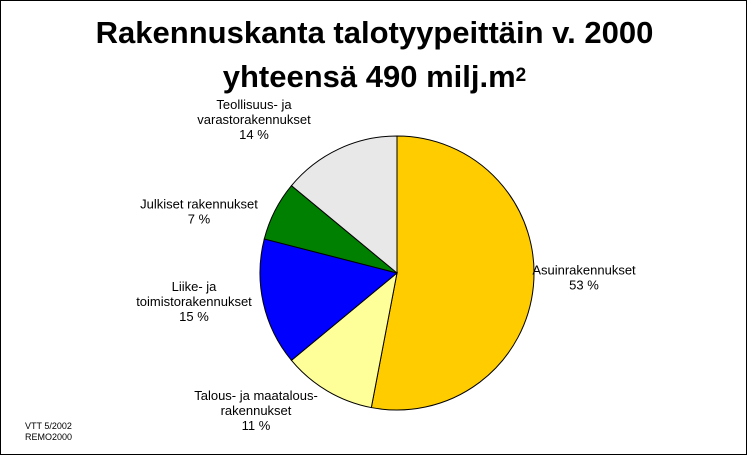  Describe the element at coordinates (256, 395) in the screenshot. I see `slice-category-label: Talous- ja maatalous-` at that location.